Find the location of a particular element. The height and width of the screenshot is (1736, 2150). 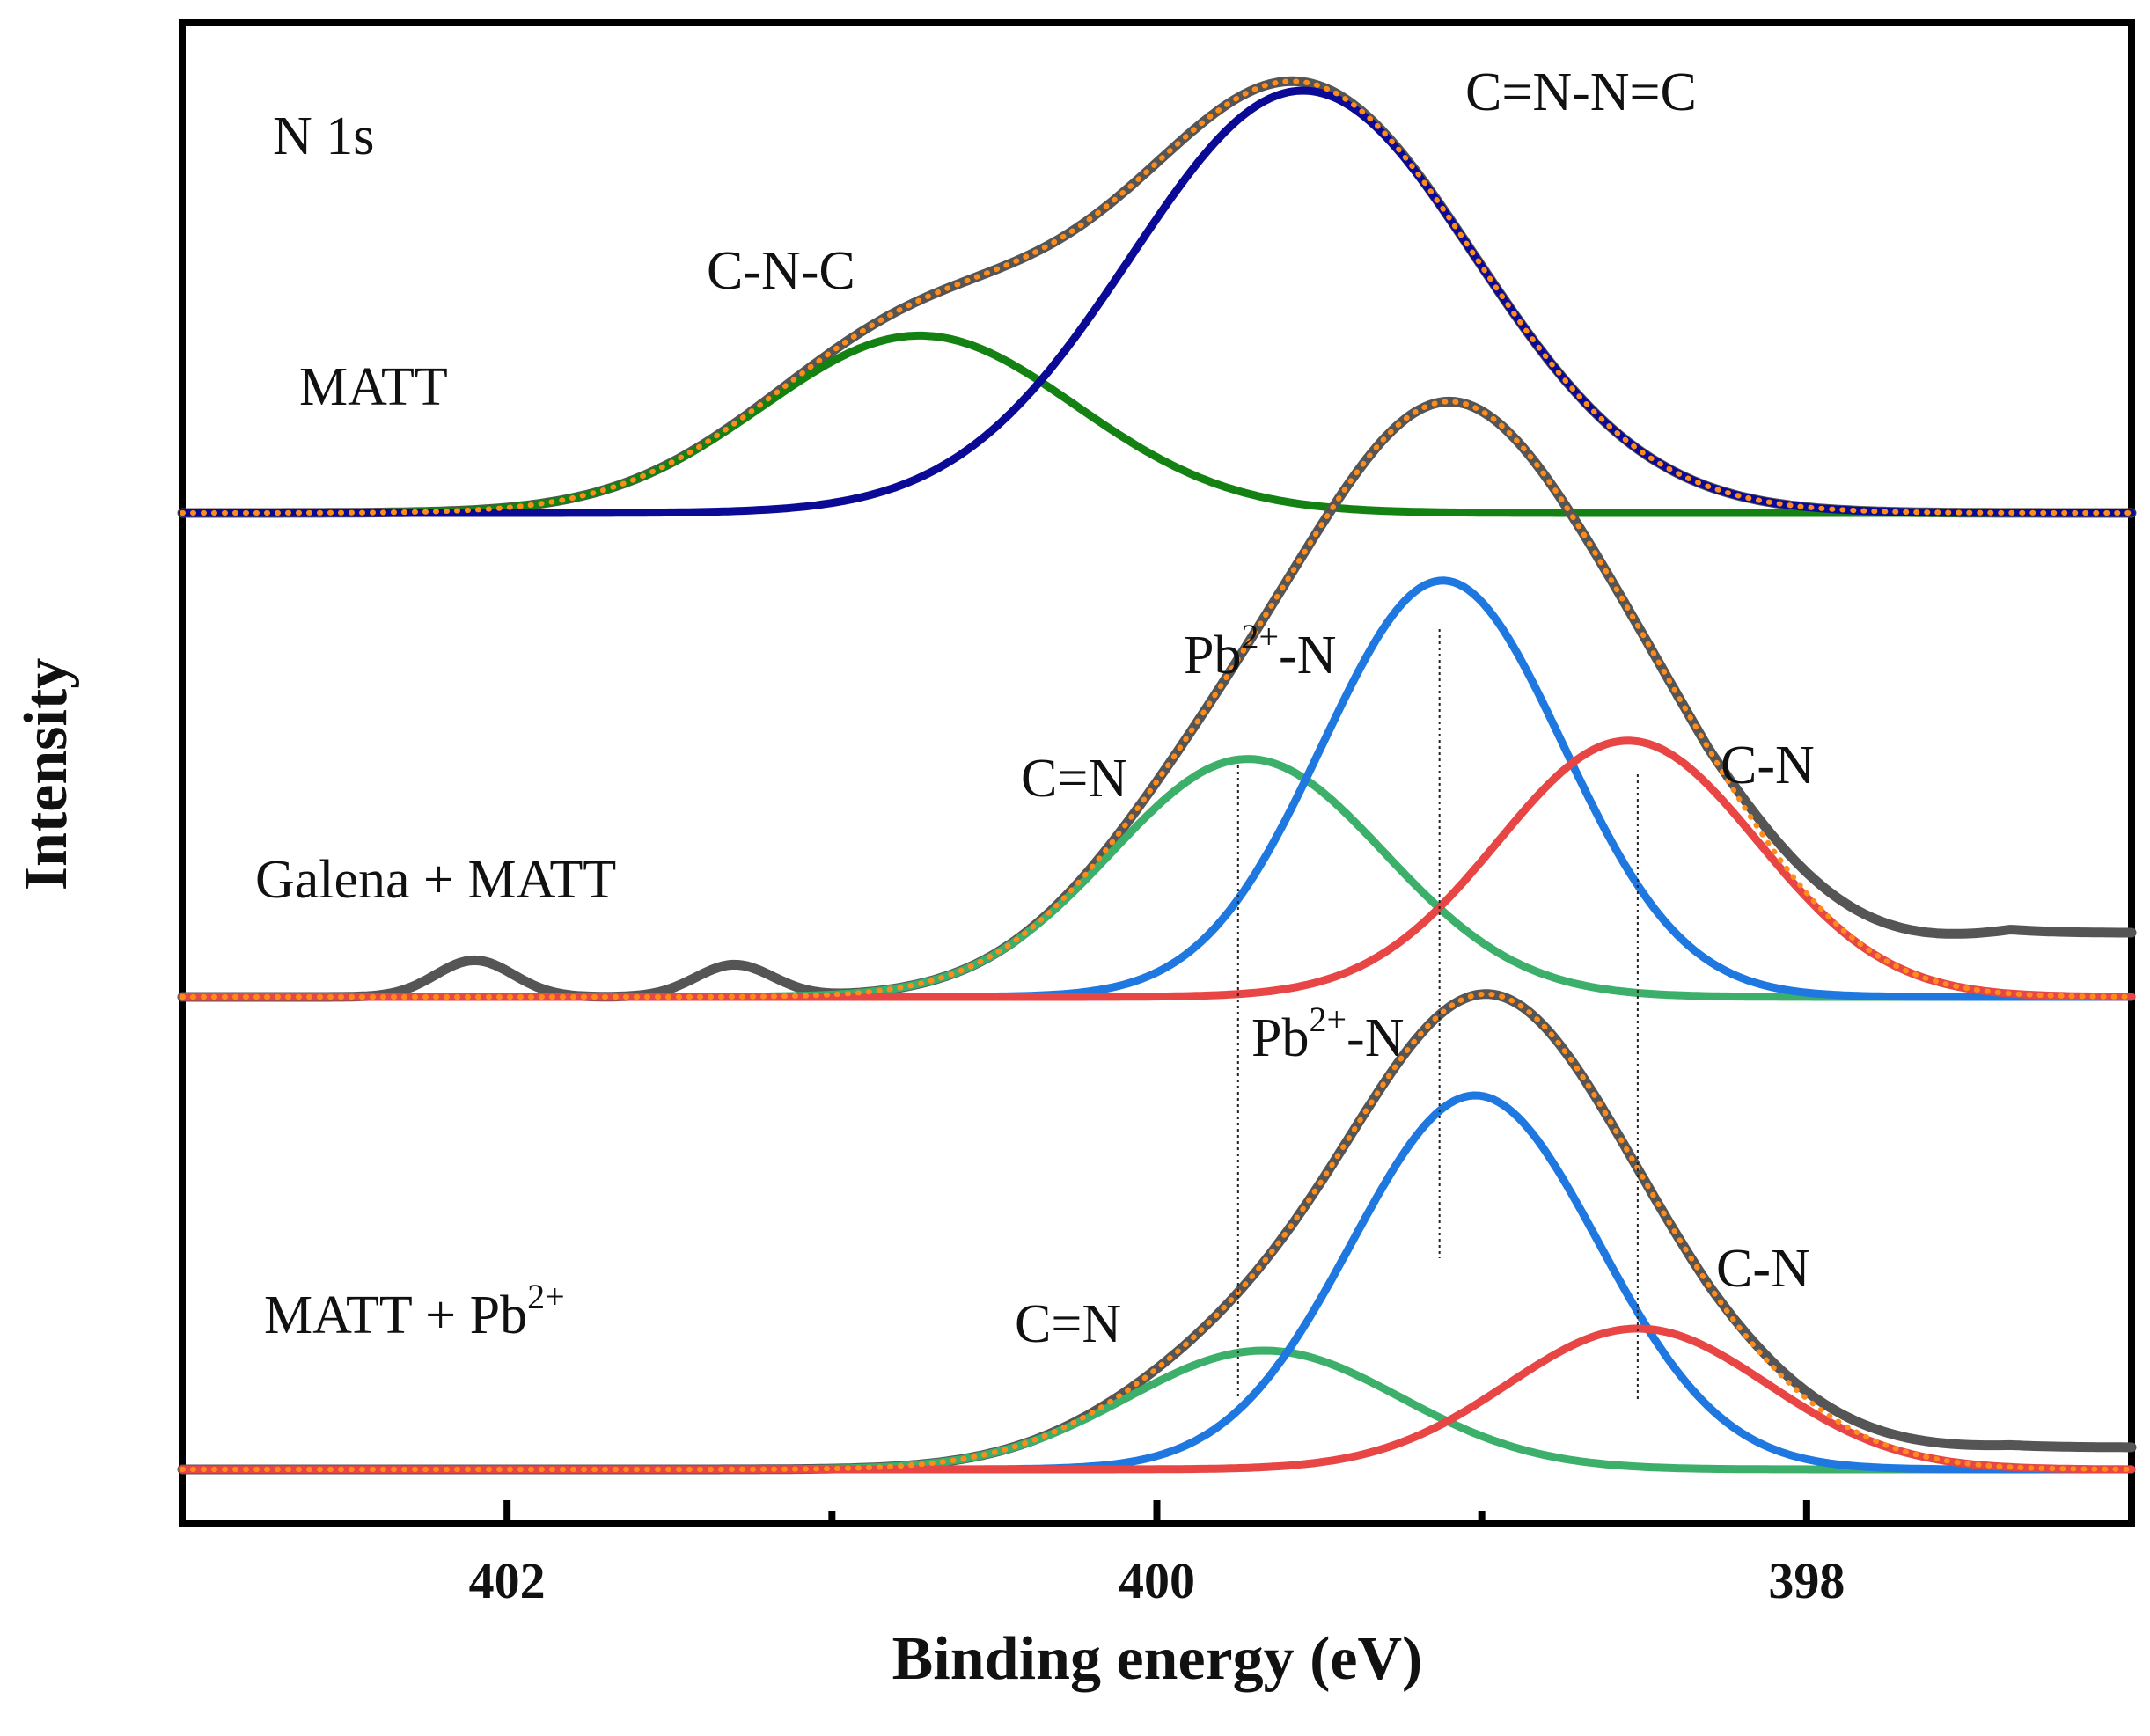

x-tick-label-402: 402 is located at coordinates (507, 1580).